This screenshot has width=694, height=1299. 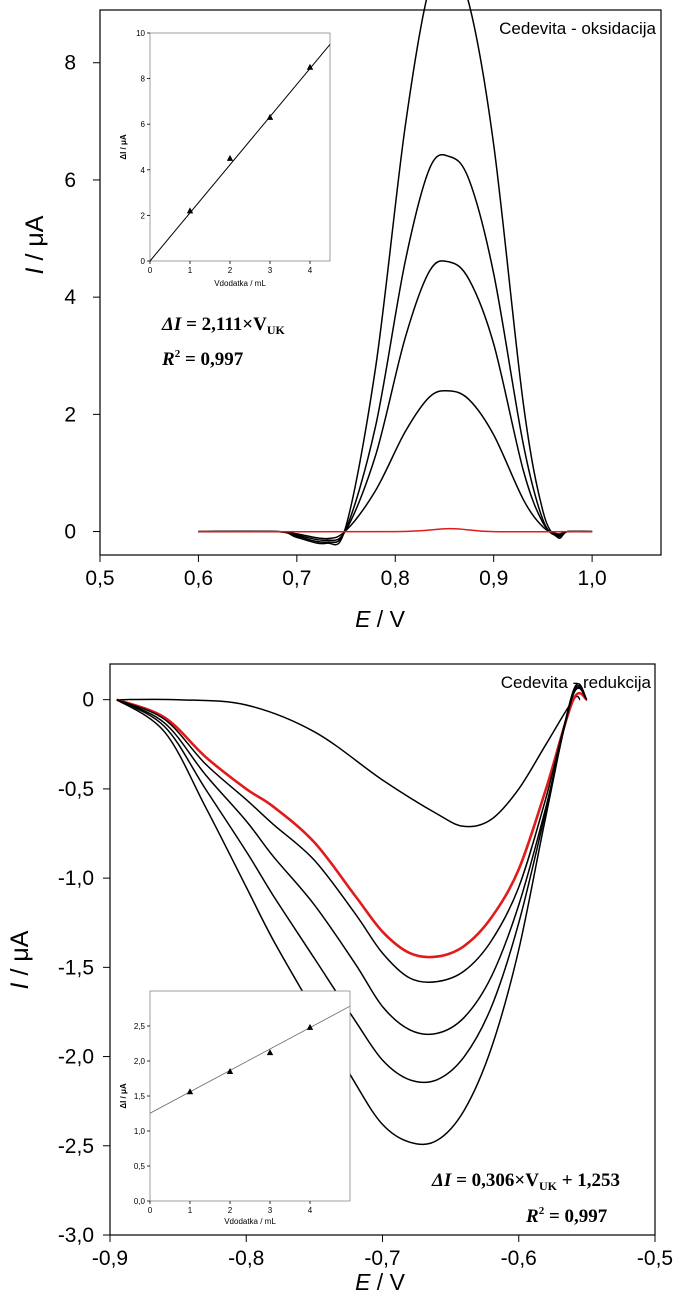 I want to click on x-tick-label: -0,6, so click(x=519, y=1258).